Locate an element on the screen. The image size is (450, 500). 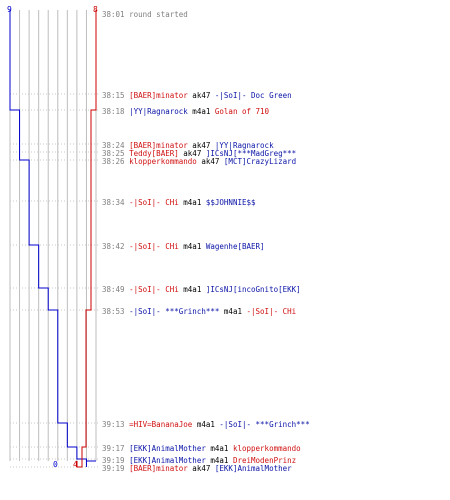
event-message: round started is located at coordinates (158, 14).